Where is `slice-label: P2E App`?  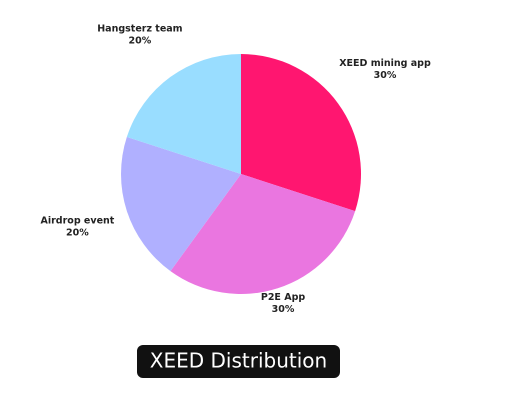
slice-label: P2E App is located at coordinates (283, 297).